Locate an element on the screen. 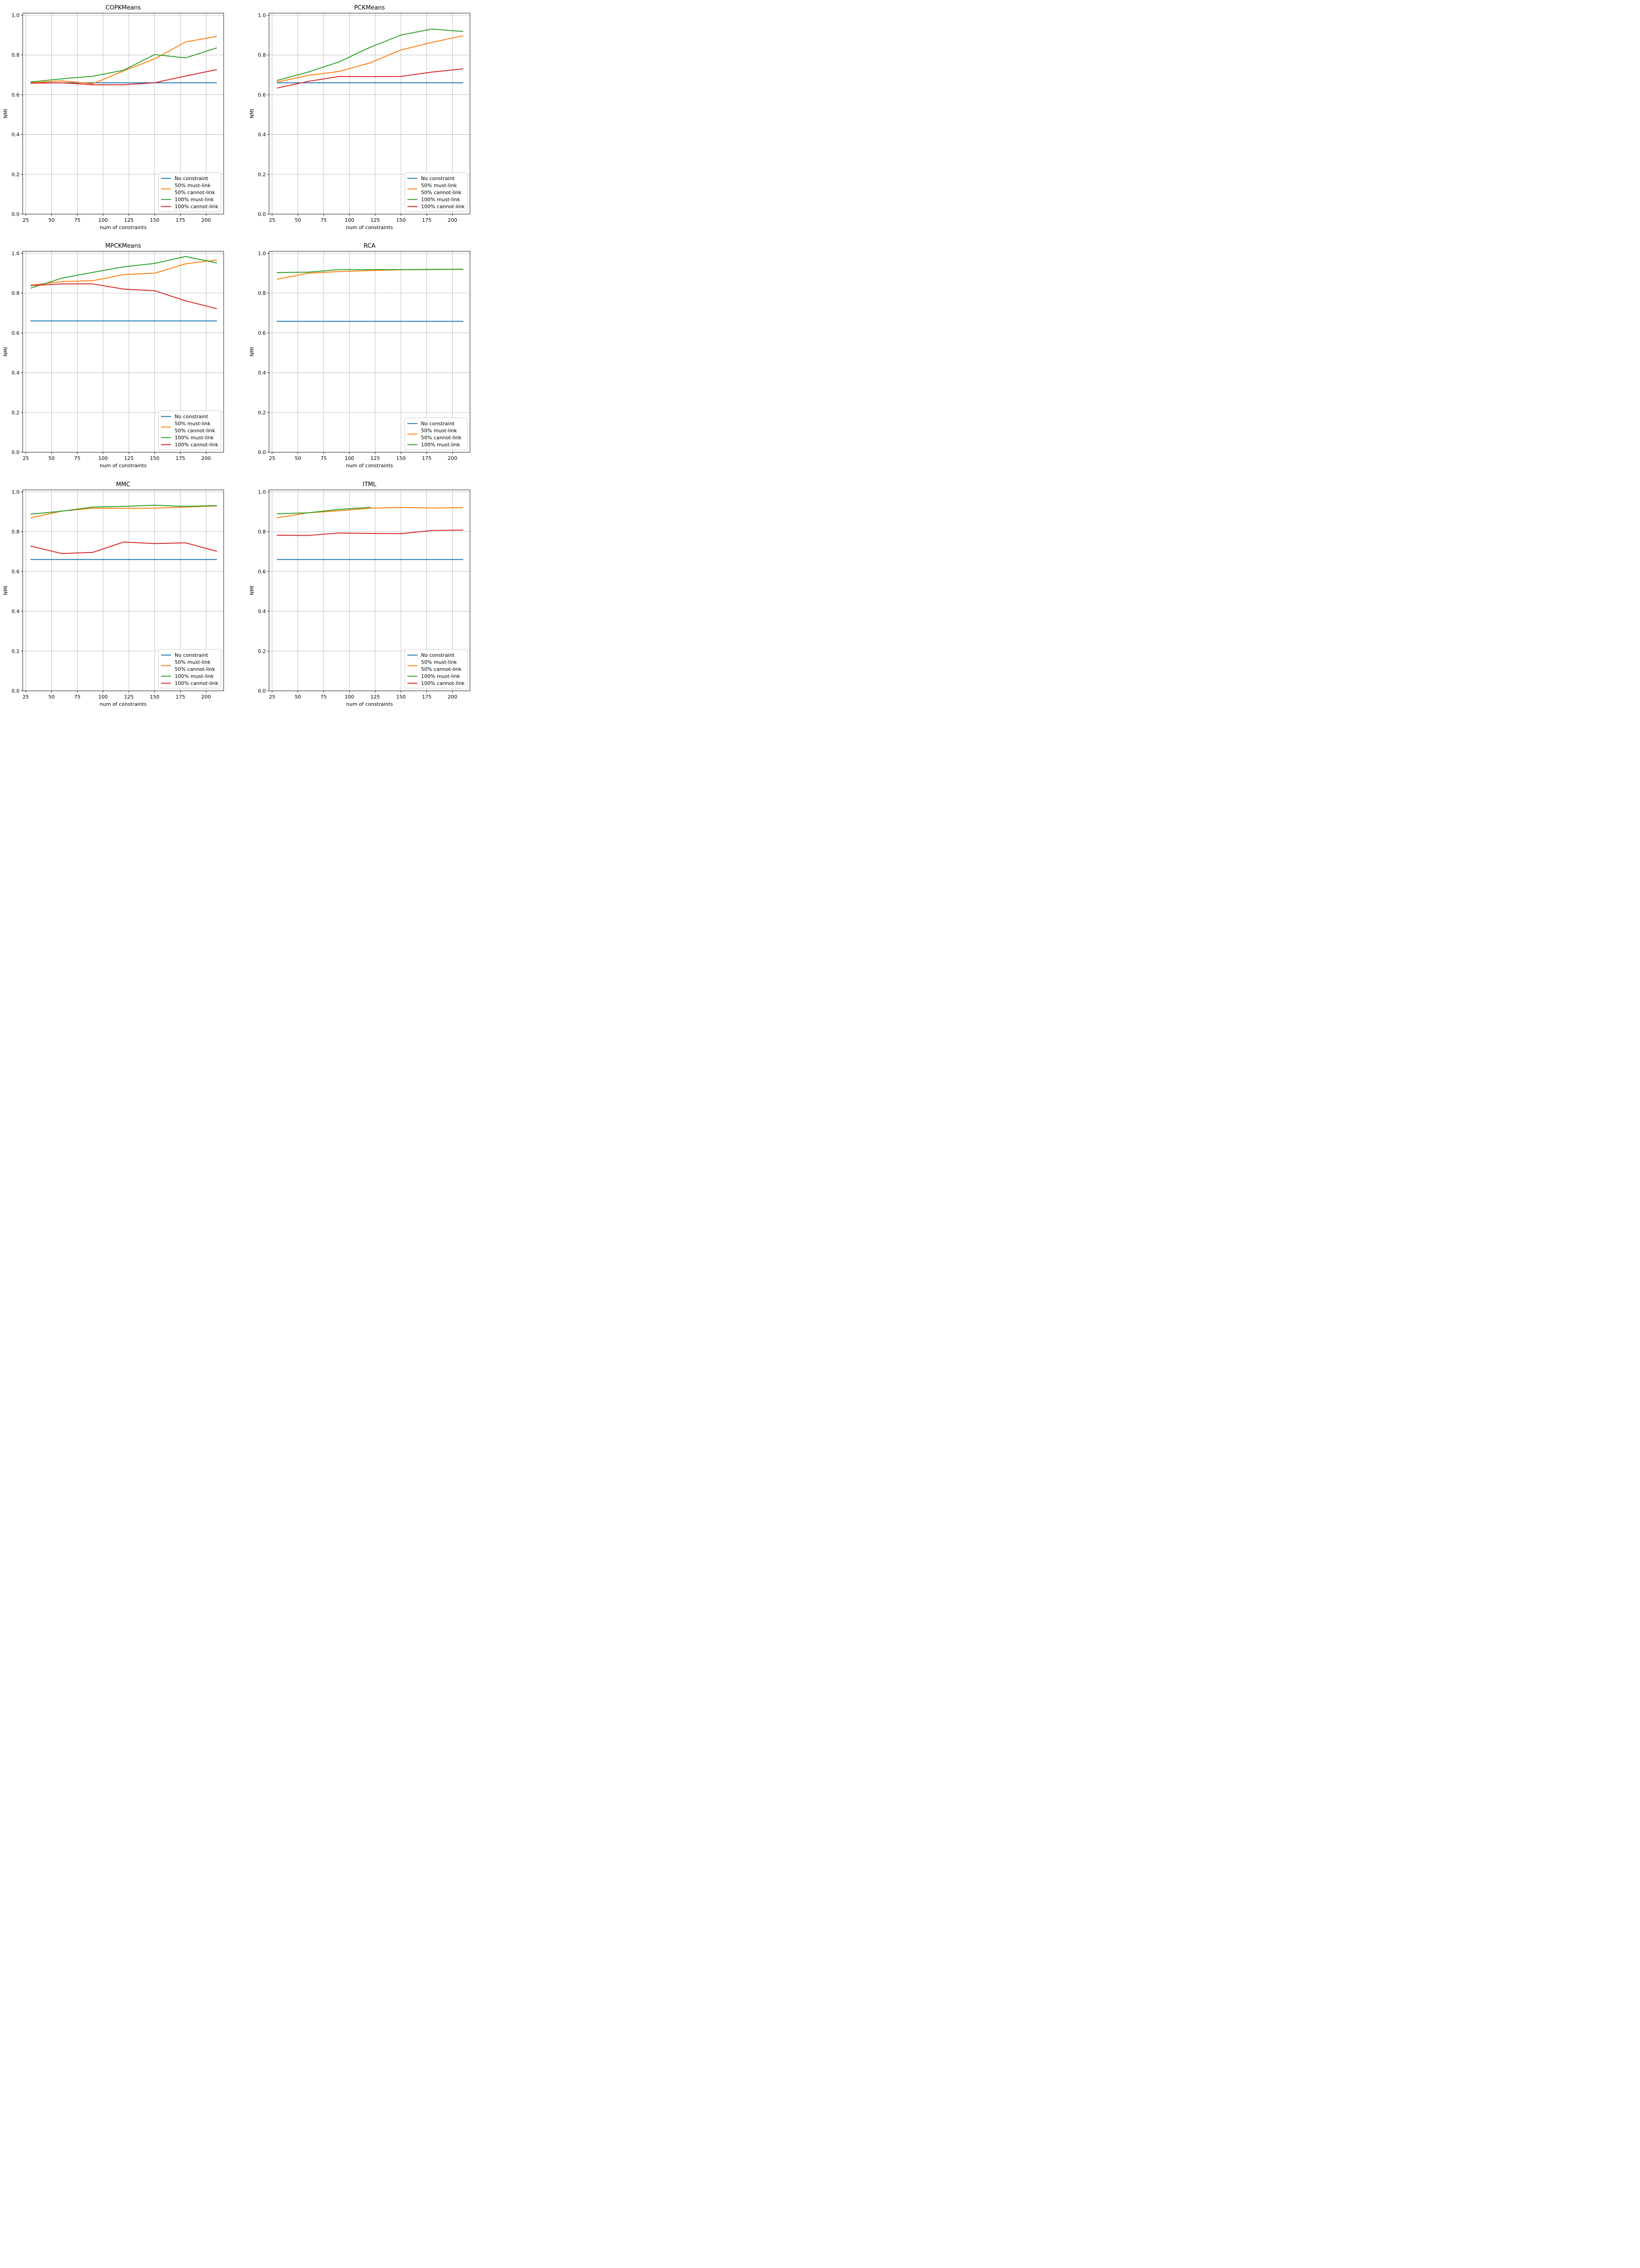  chart-title: COPKMeans is located at coordinates (123, 8).